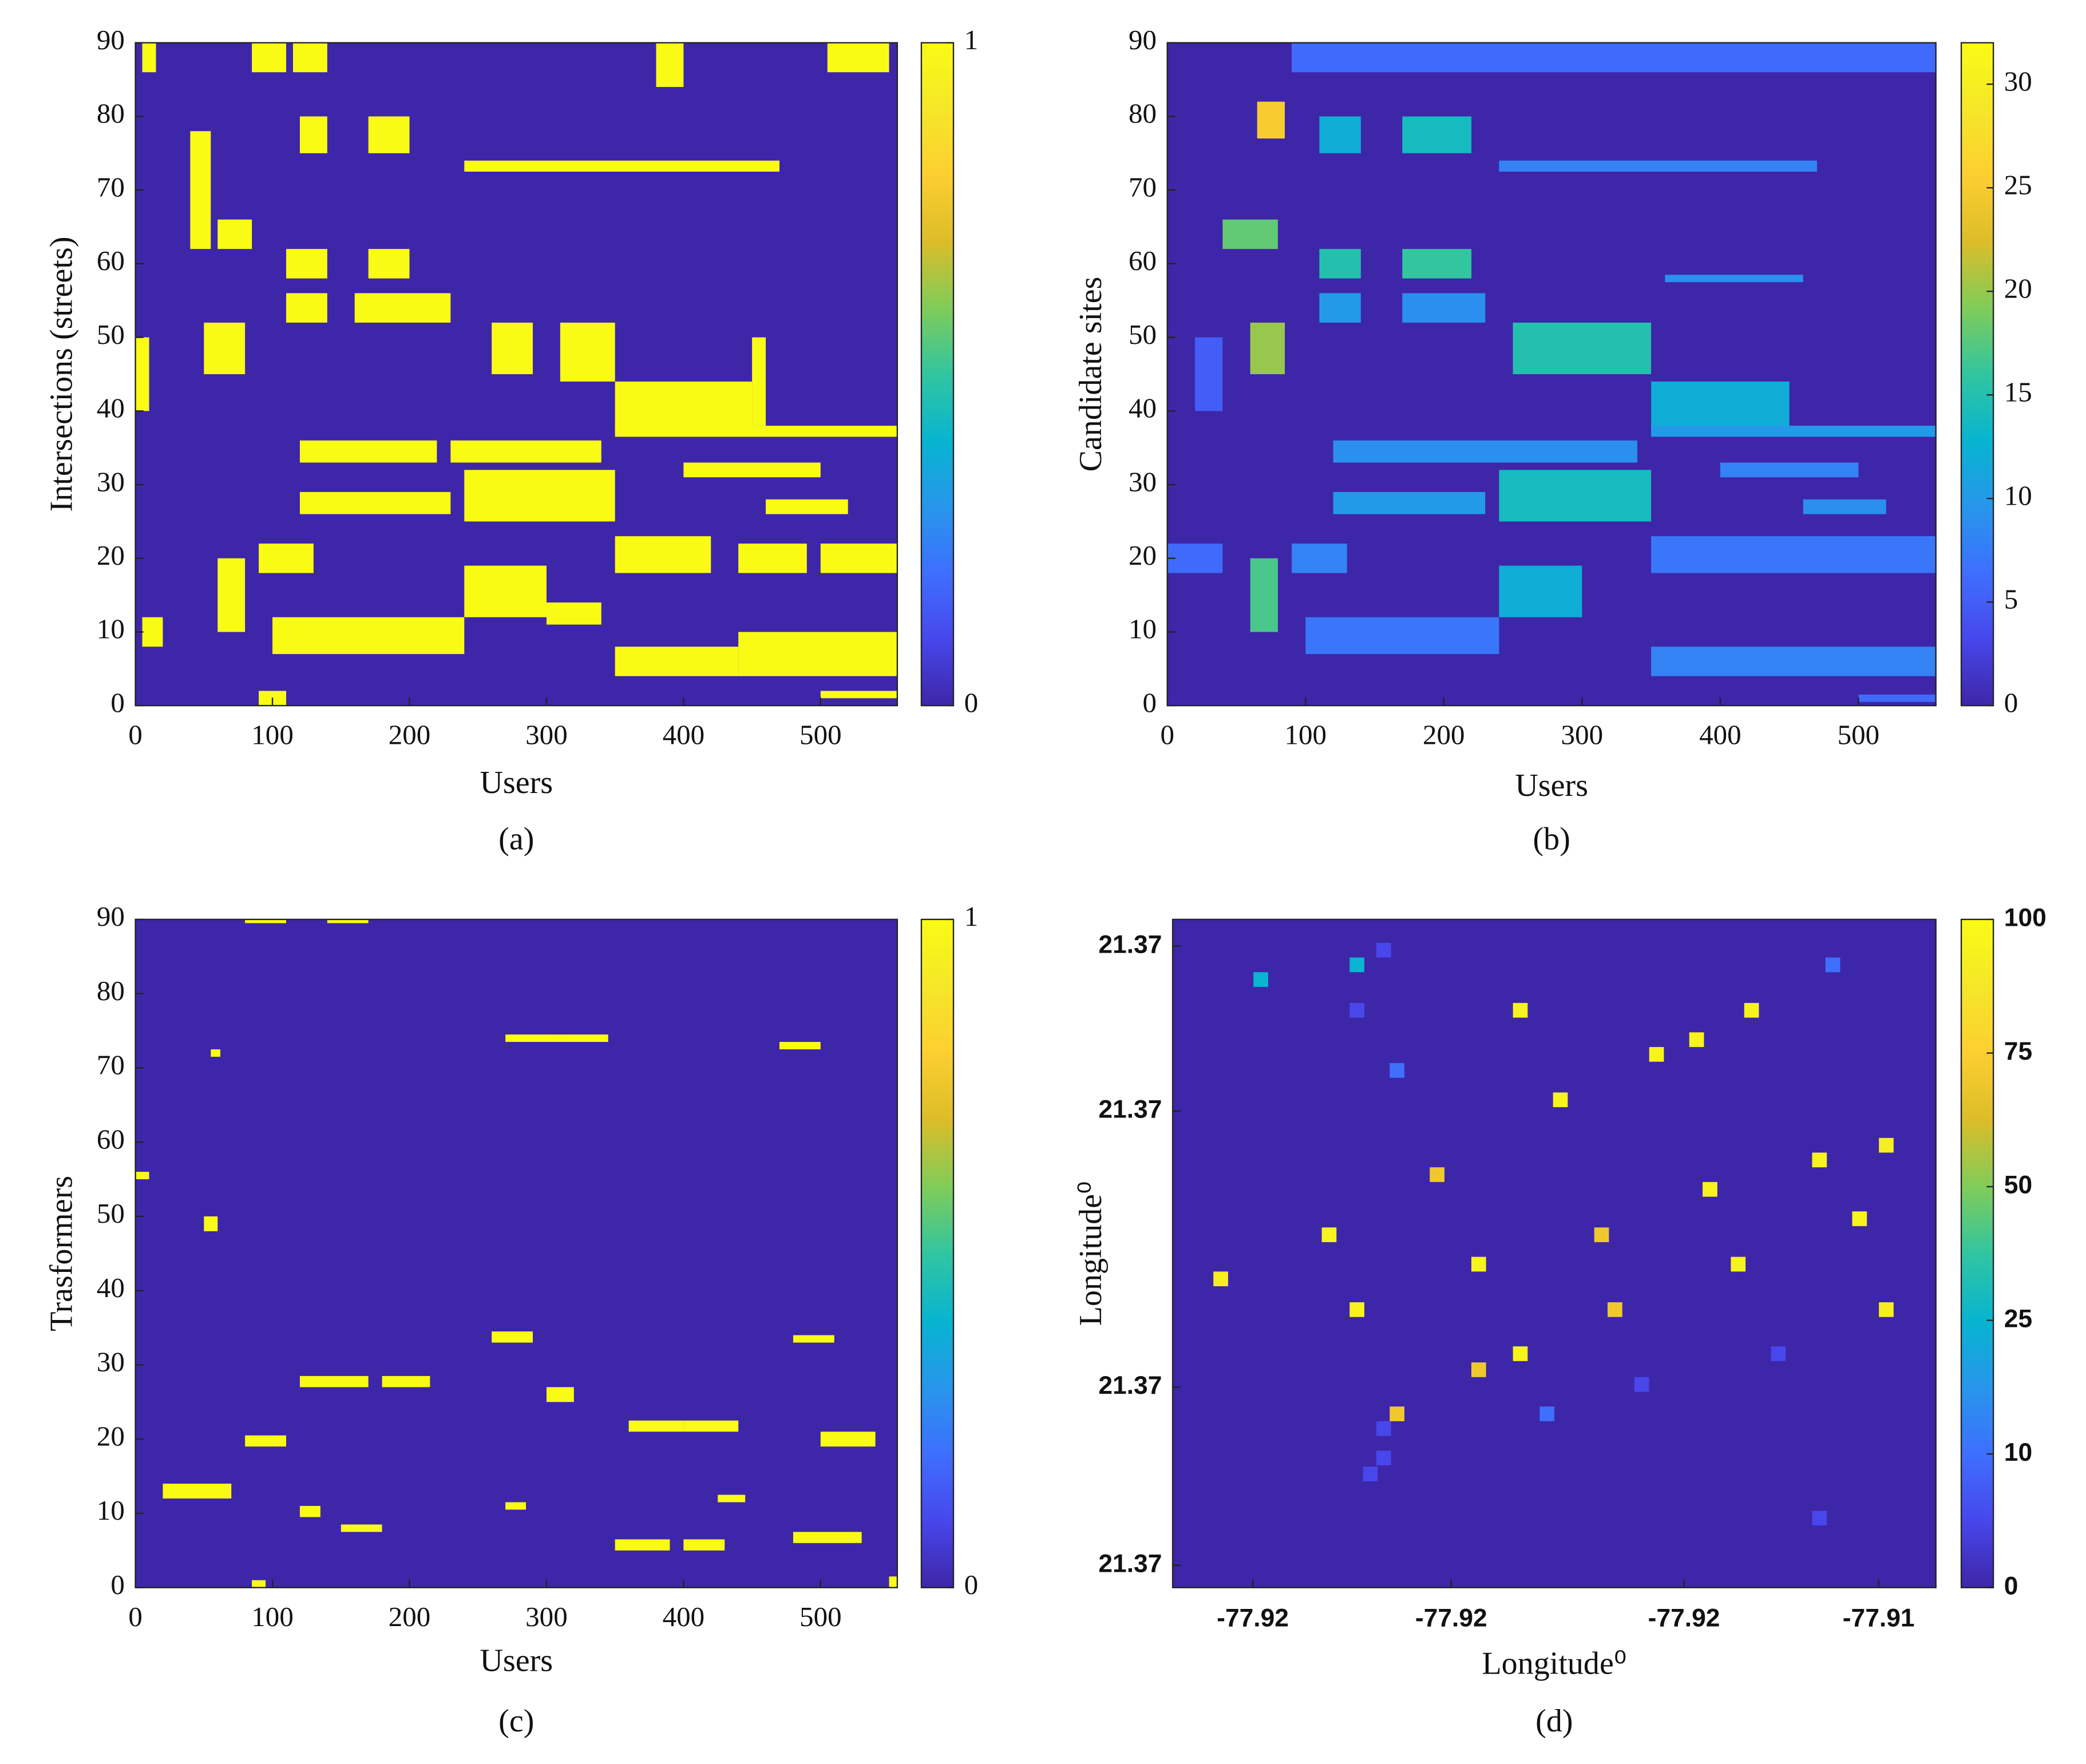  I want to click on heatmap-fill, so click(1554, 1254).